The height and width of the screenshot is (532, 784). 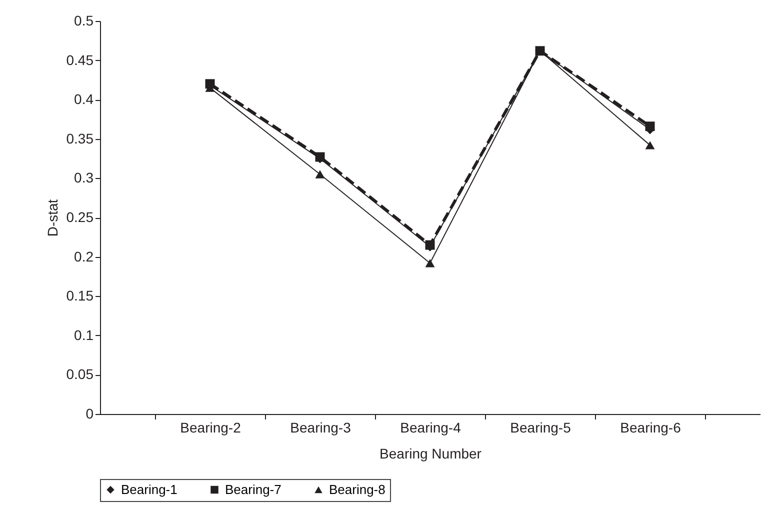 I want to click on y-tick-label: 0.3, so click(x=84, y=178).